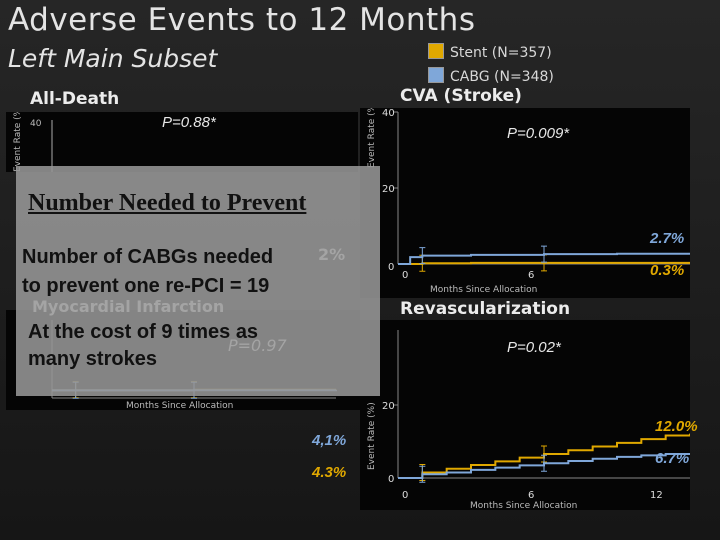 This screenshot has height=540, width=720. Describe the element at coordinates (672, 458) in the screenshot. I see `revasc-cabg-end-label: 6.7%` at that location.